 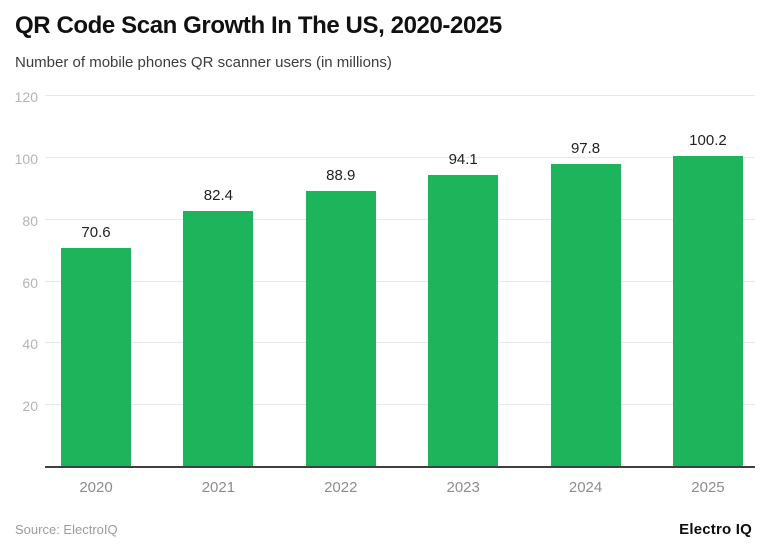 I want to click on bar-slot: 100.2, so click(x=707, y=281).